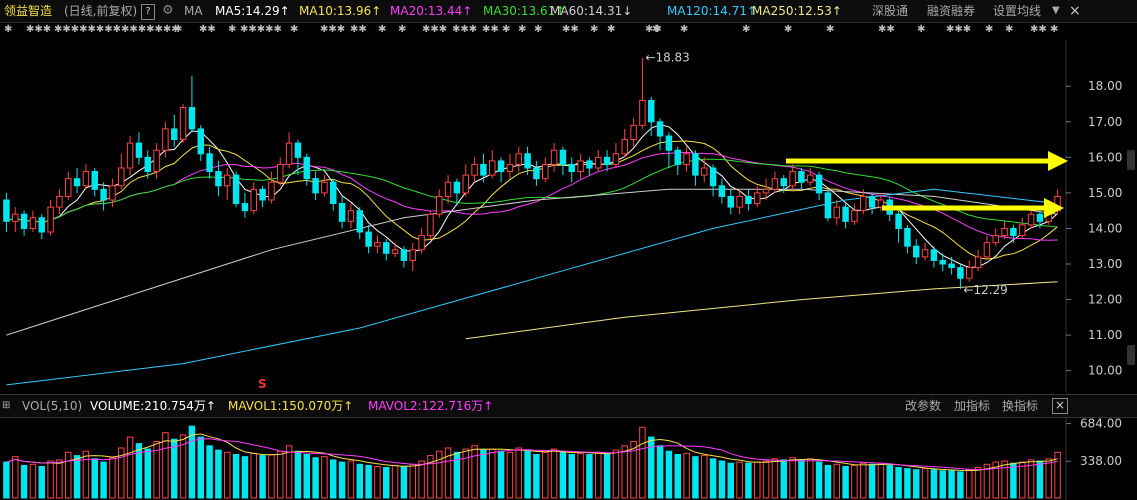  Describe the element at coordinates (1020, 406) in the screenshot. I see `link-swap-indicator: 换指标` at that location.